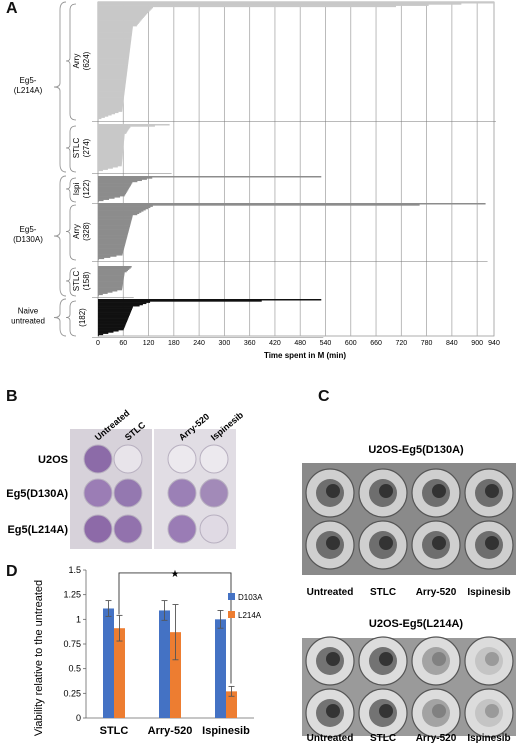 The image size is (520, 749). Describe the element at coordinates (452, 343) in the screenshot. I see `panel-a-x-tick: 840` at that location.